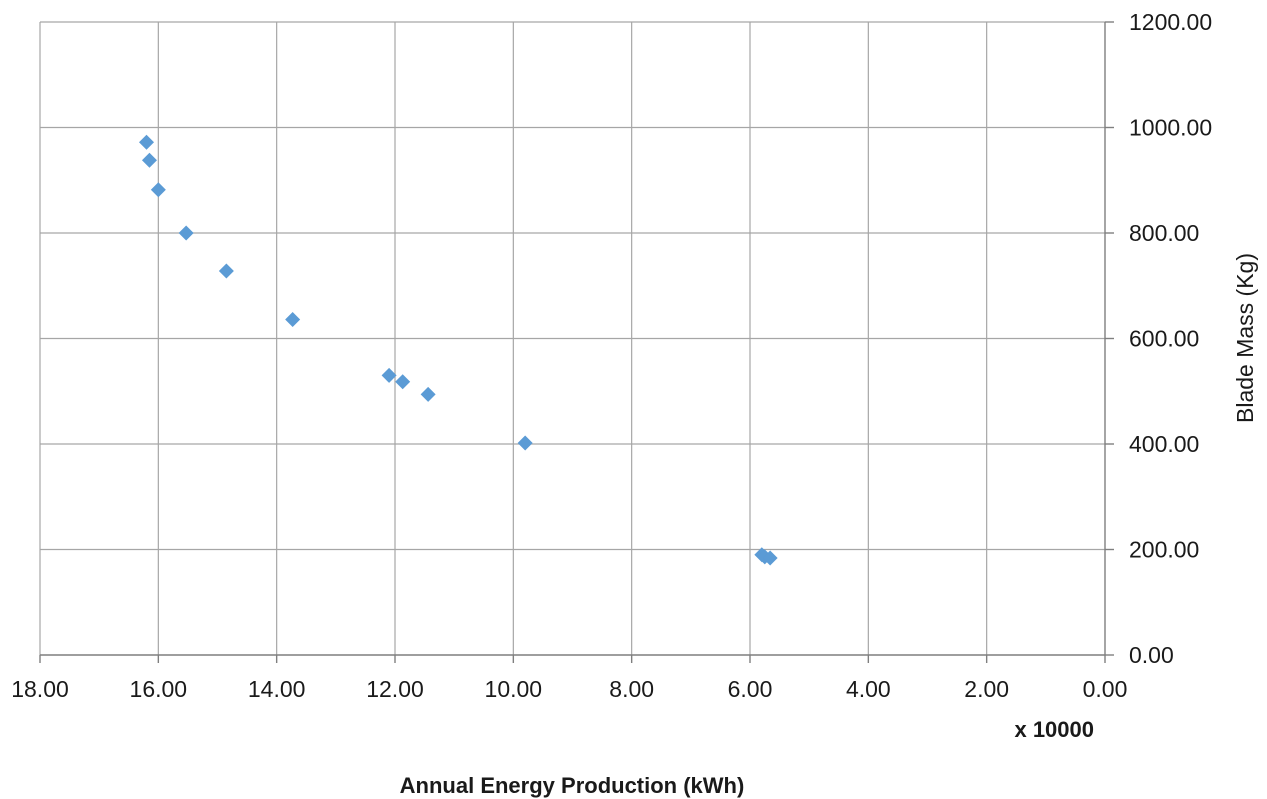 The image size is (1267, 799). What do you see at coordinates (395, 689) in the screenshot?
I see `x-tick-label: 12.00` at bounding box center [395, 689].